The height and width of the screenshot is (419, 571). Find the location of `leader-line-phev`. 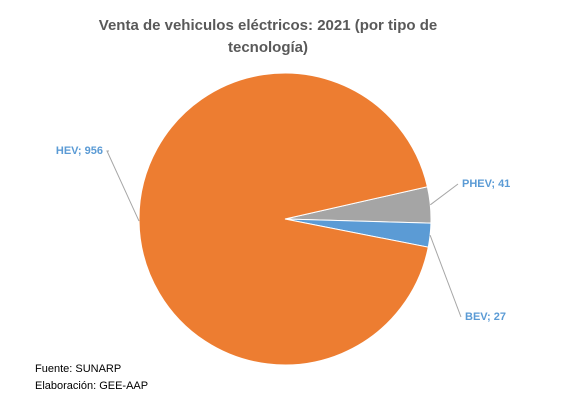

leader-line-phev is located at coordinates (444, 194).